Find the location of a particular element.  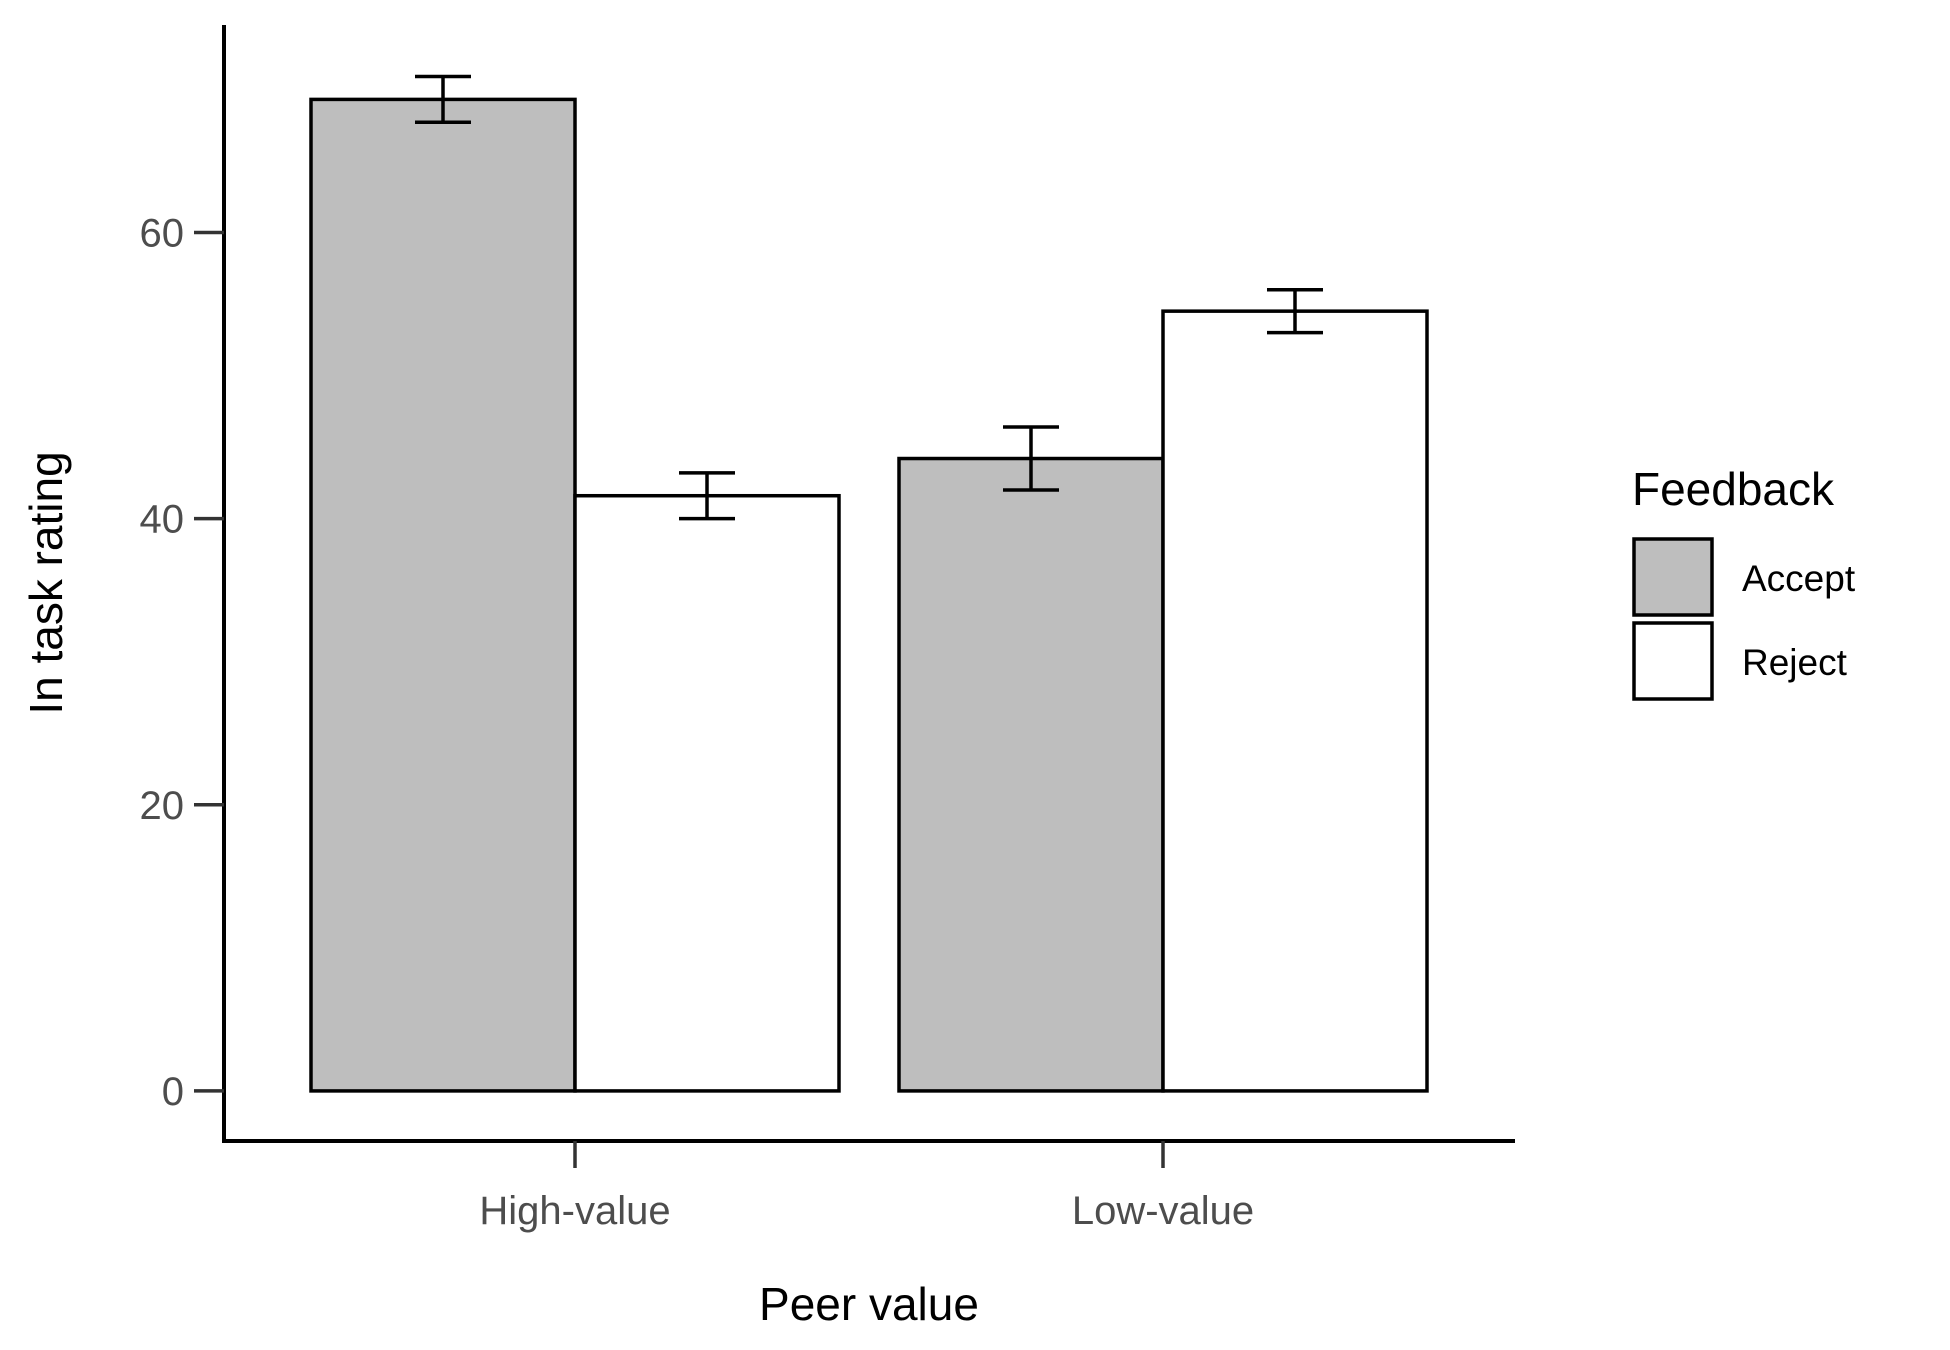

y-tick-label: 0 is located at coordinates (173, 1092).